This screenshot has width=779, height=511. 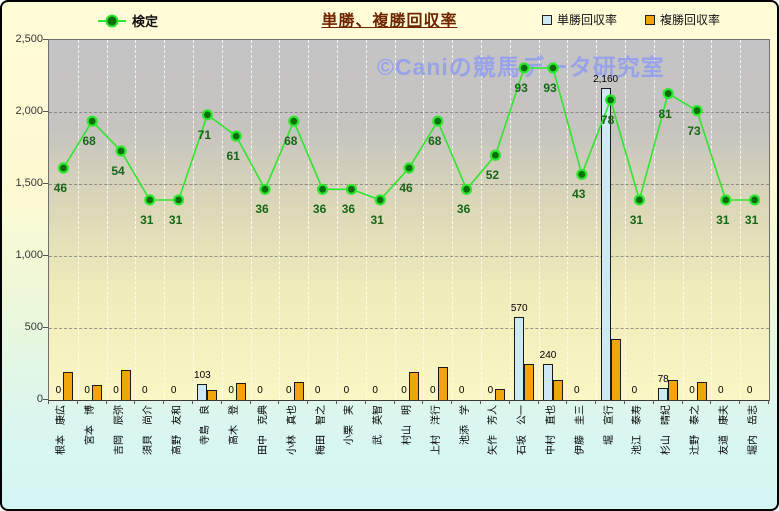 What do you see at coordinates (233, 156) in the screenshot?
I see `line-value-label: 61` at bounding box center [233, 156].